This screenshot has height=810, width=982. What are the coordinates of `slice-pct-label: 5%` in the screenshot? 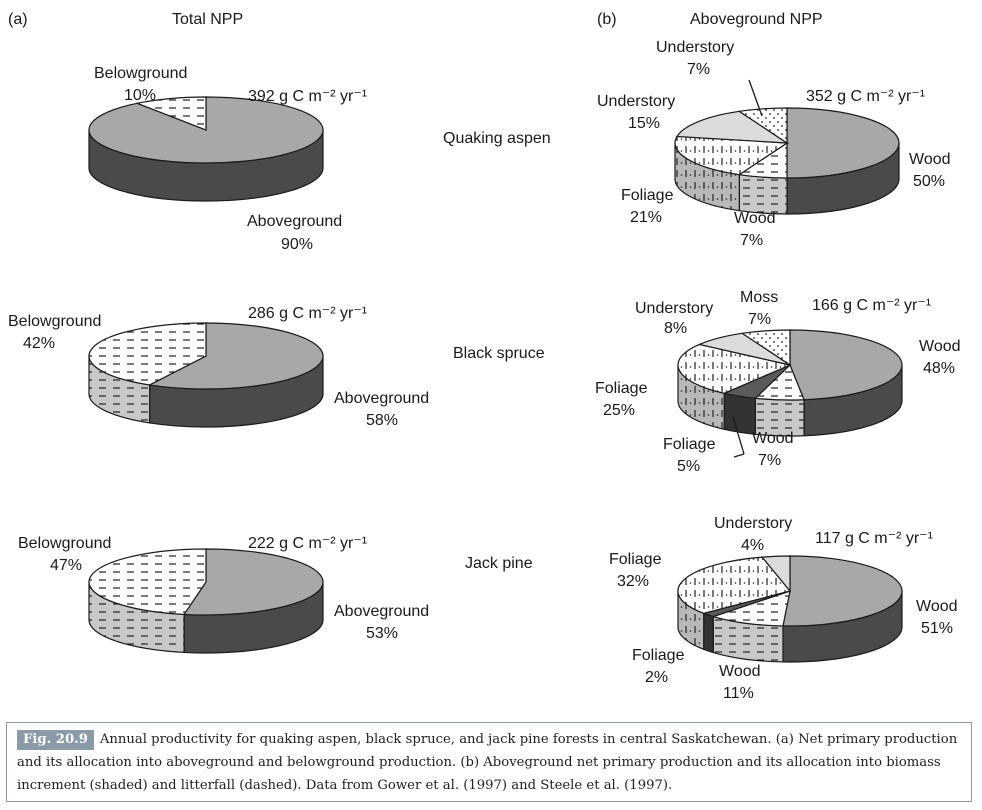 It's located at (688, 466).